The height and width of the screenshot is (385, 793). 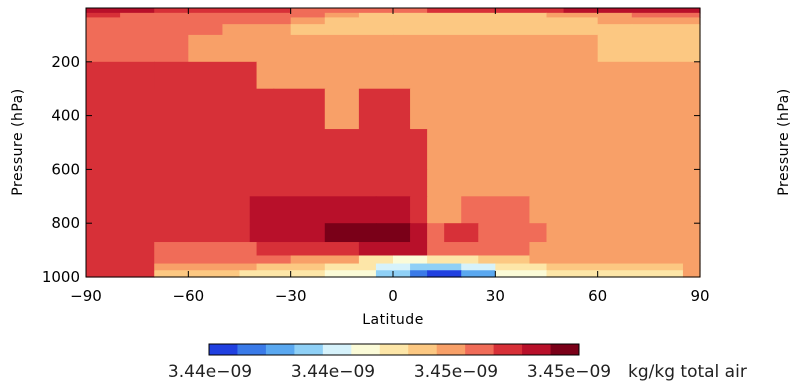 What do you see at coordinates (65, 62) in the screenshot?
I see `y-tick-label: 200` at bounding box center [65, 62].